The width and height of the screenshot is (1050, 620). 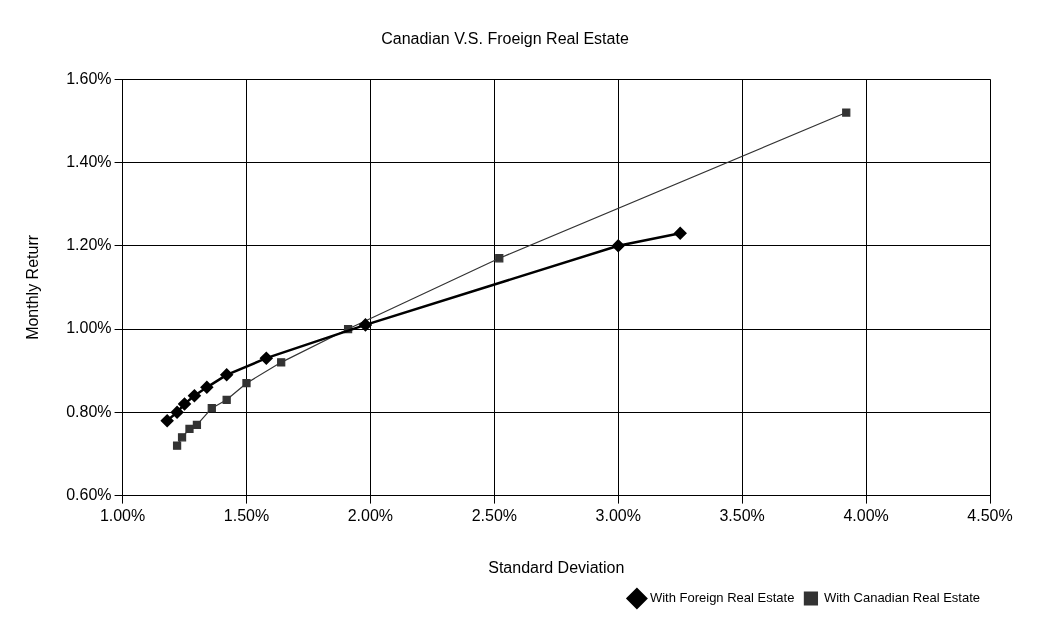 What do you see at coordinates (33, 287) in the screenshot?
I see `y-axis-title: Monthly Returr` at bounding box center [33, 287].